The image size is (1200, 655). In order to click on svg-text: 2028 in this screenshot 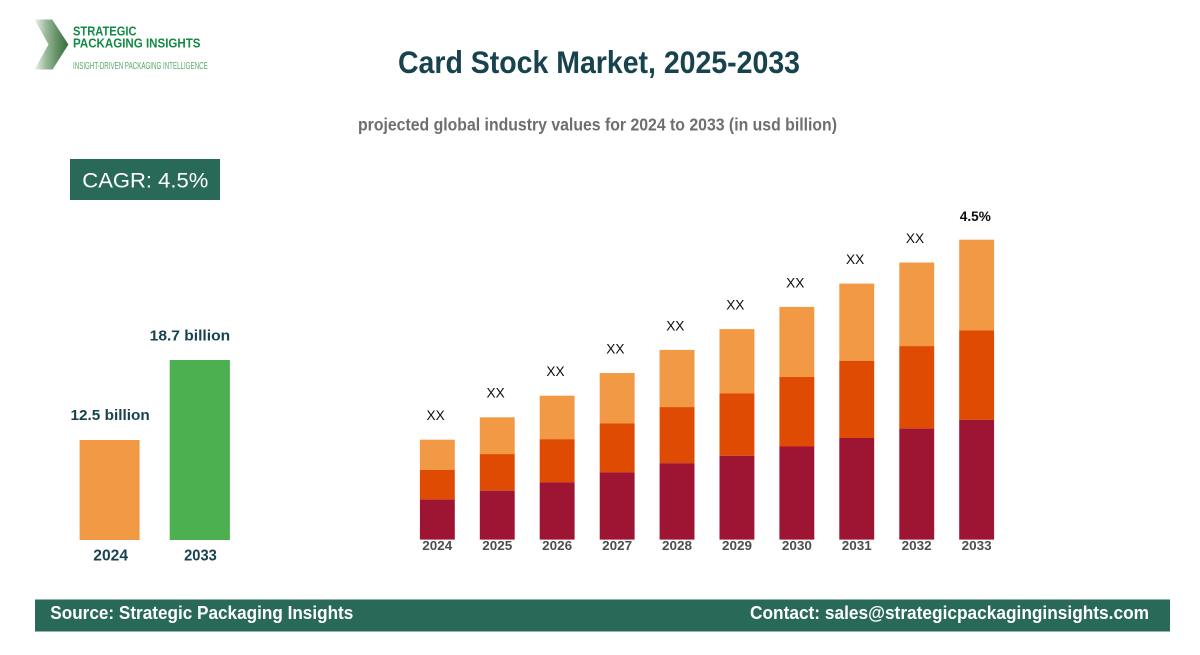, I will do `click(677, 546)`.